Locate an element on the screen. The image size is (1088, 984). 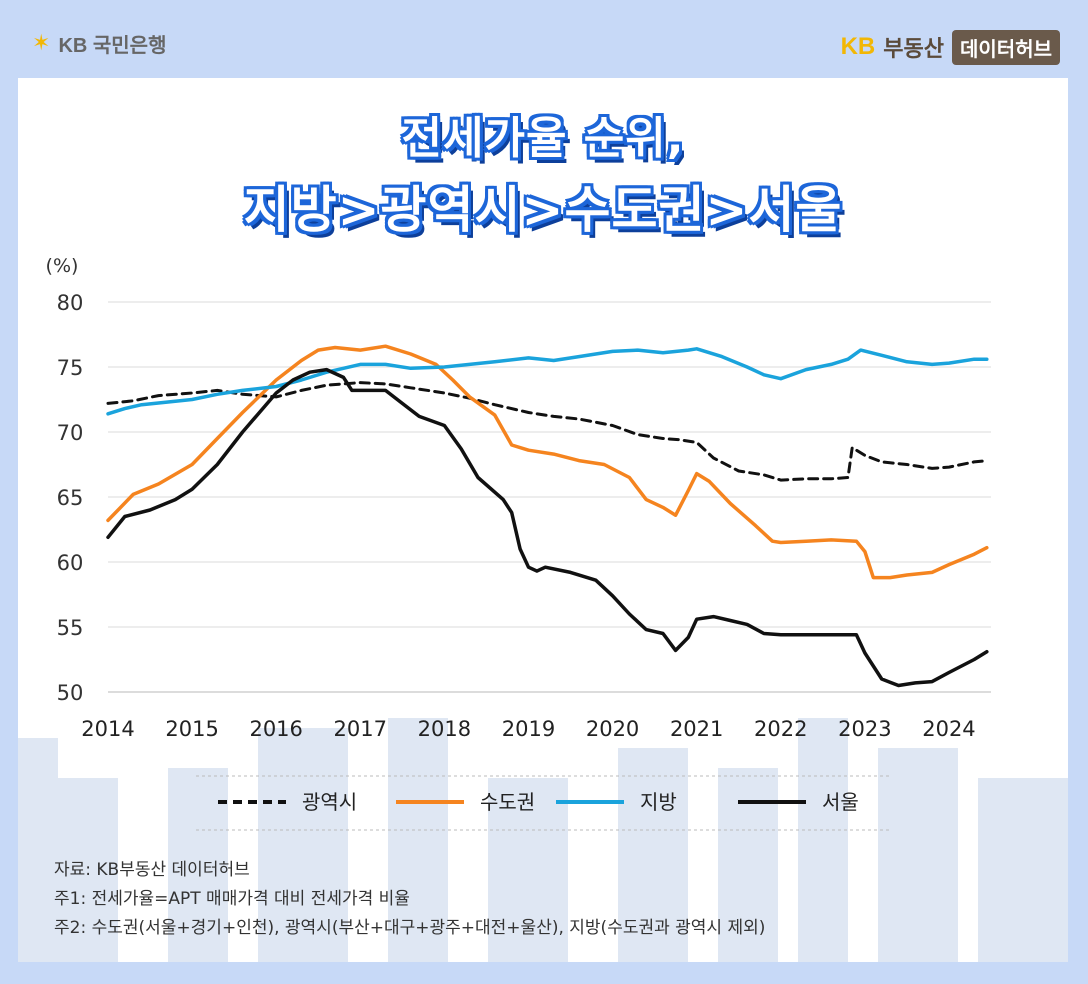
brand-badge: 데이터허브 is located at coordinates (1006, 47).